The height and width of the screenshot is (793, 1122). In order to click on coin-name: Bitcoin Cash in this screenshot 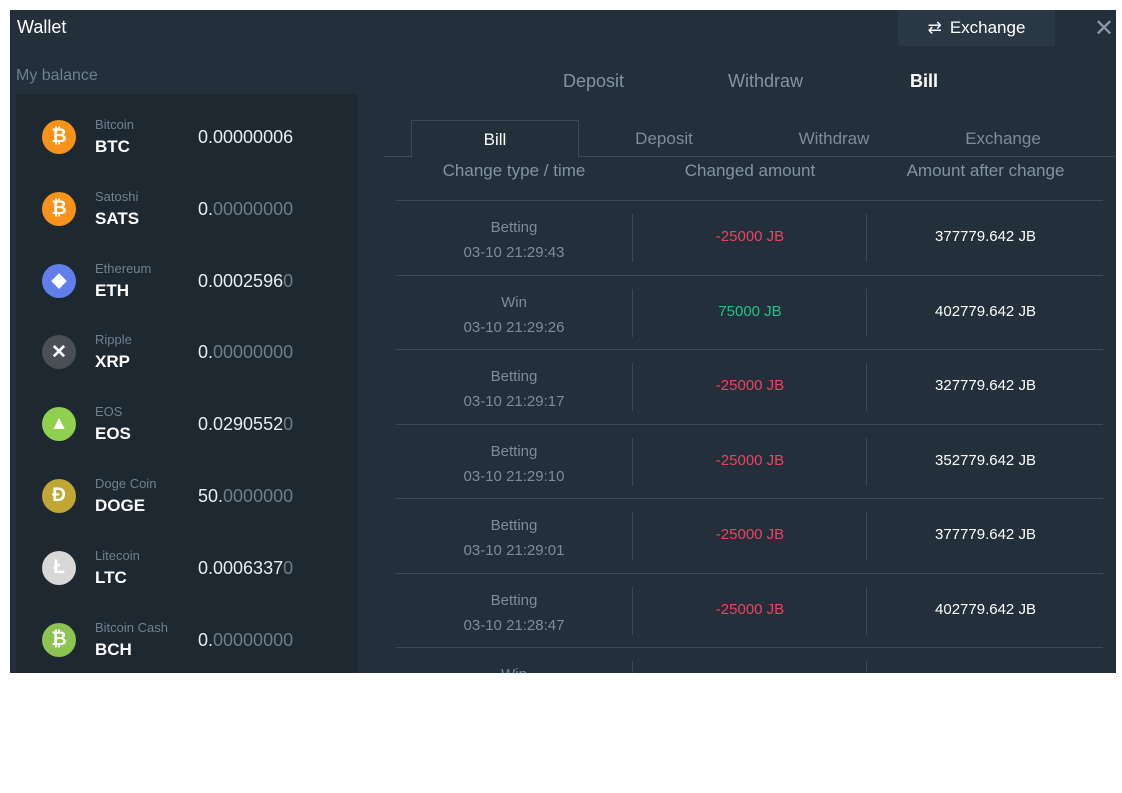, I will do `click(131, 627)`.